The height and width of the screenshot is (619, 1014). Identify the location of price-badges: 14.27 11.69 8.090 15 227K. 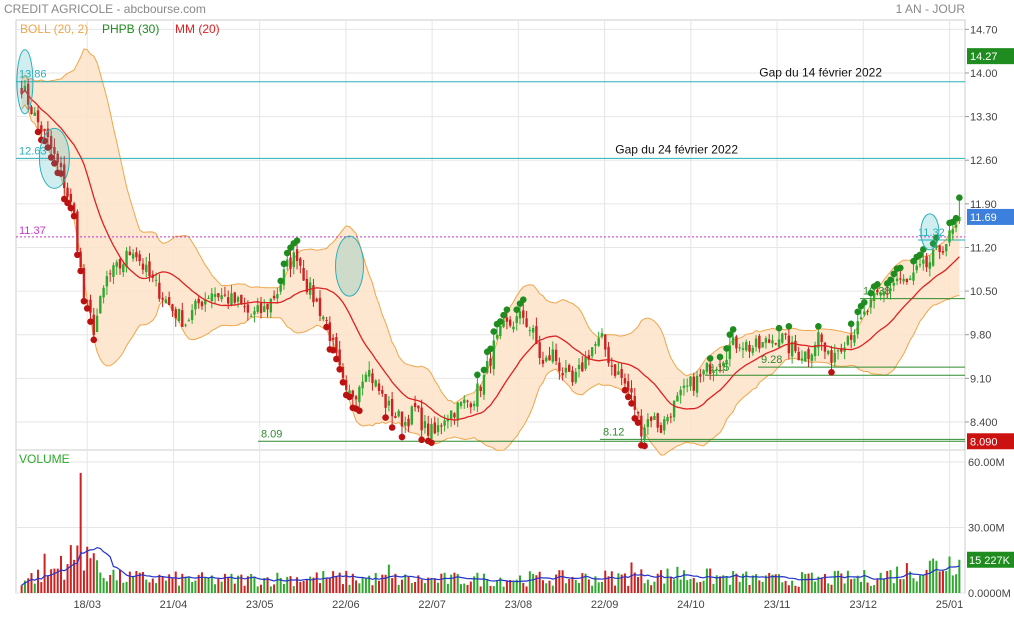
(990, 308).